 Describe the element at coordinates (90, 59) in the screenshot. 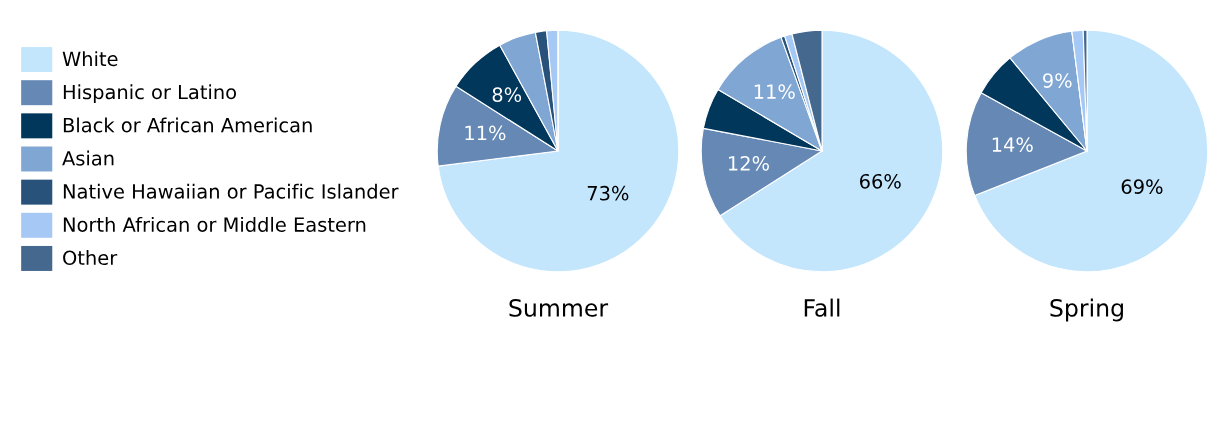

I see `legend-label: White` at that location.